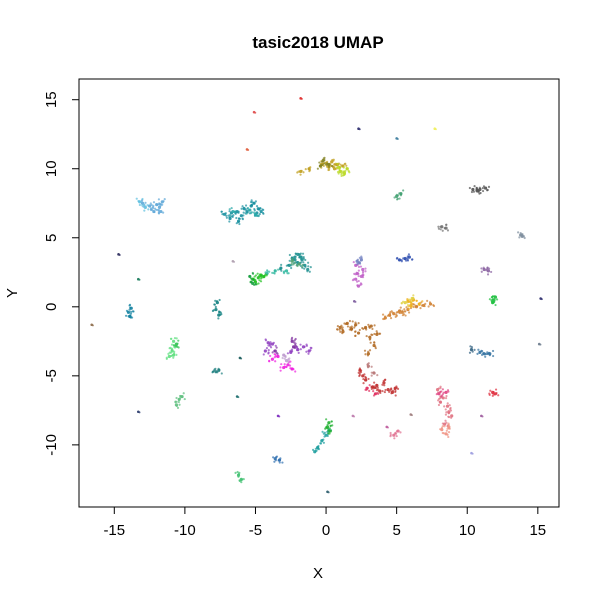 The height and width of the screenshot is (601, 600). What do you see at coordinates (537, 530) in the screenshot?
I see `x-tick-label: 15` at bounding box center [537, 530].